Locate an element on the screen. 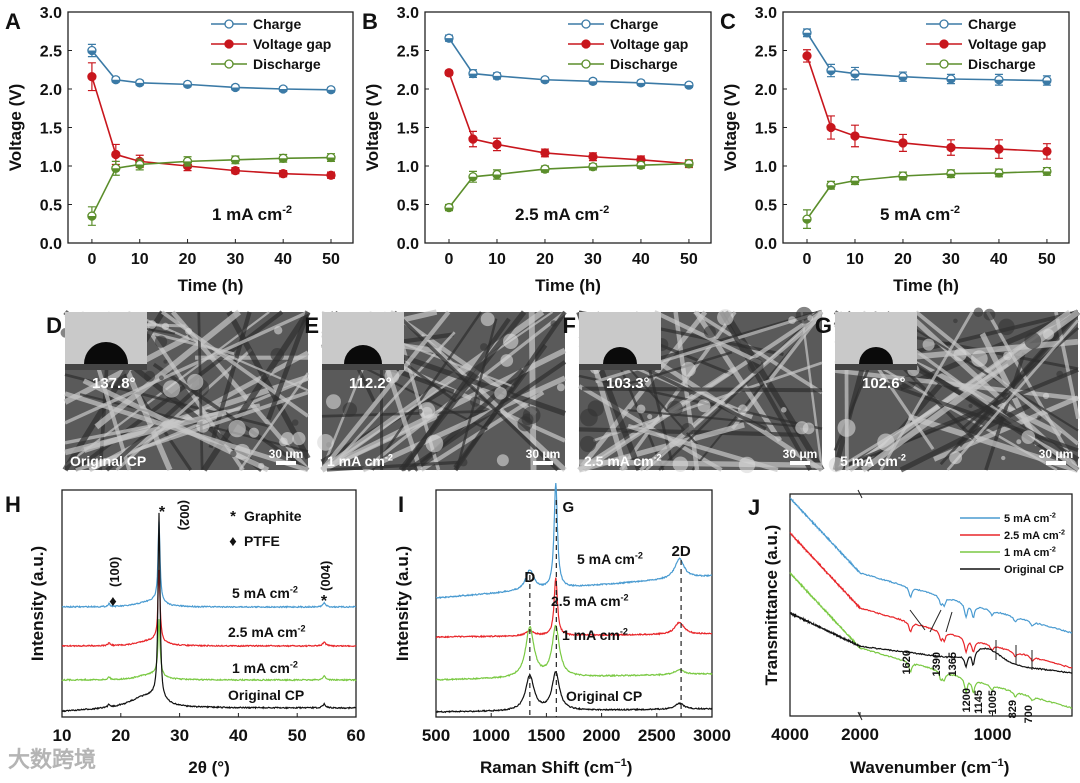 This screenshot has width=1080, height=783. peak-label: 1005 is located at coordinates (993, 702).